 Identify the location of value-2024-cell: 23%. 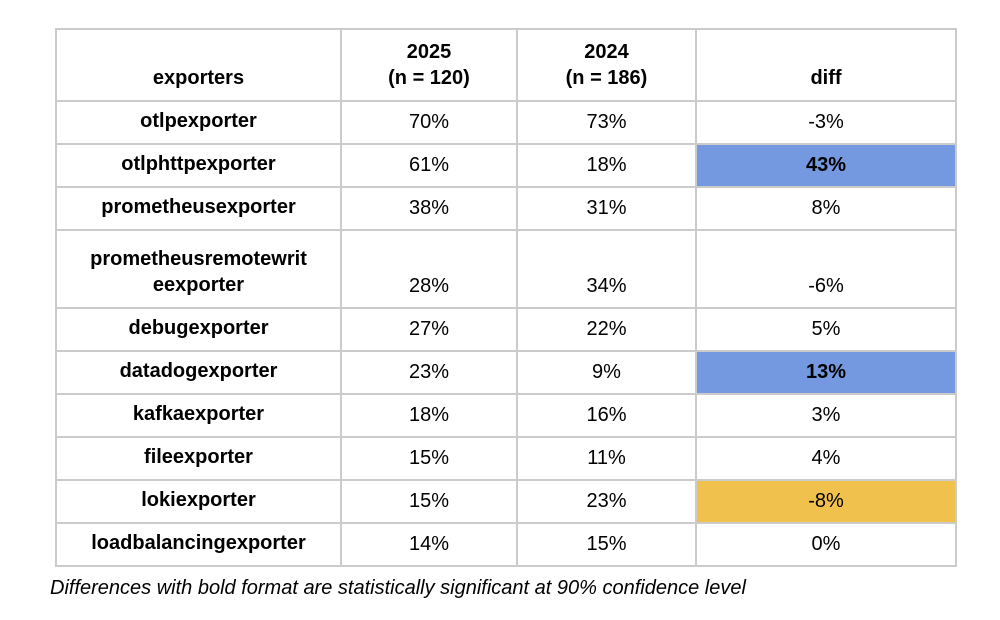
(606, 501).